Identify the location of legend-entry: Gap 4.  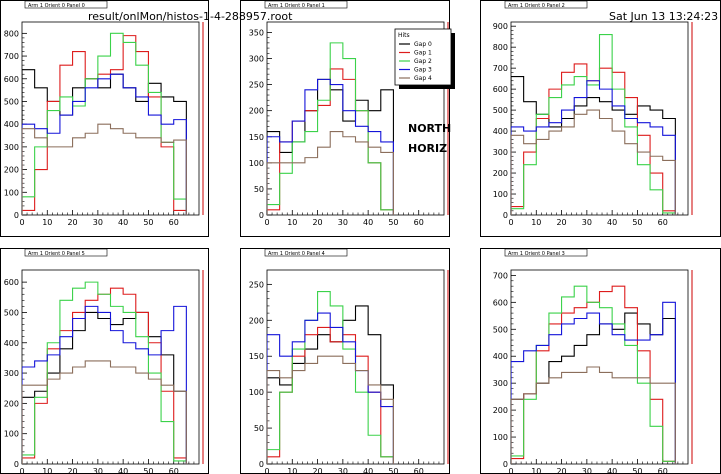
(423, 78).